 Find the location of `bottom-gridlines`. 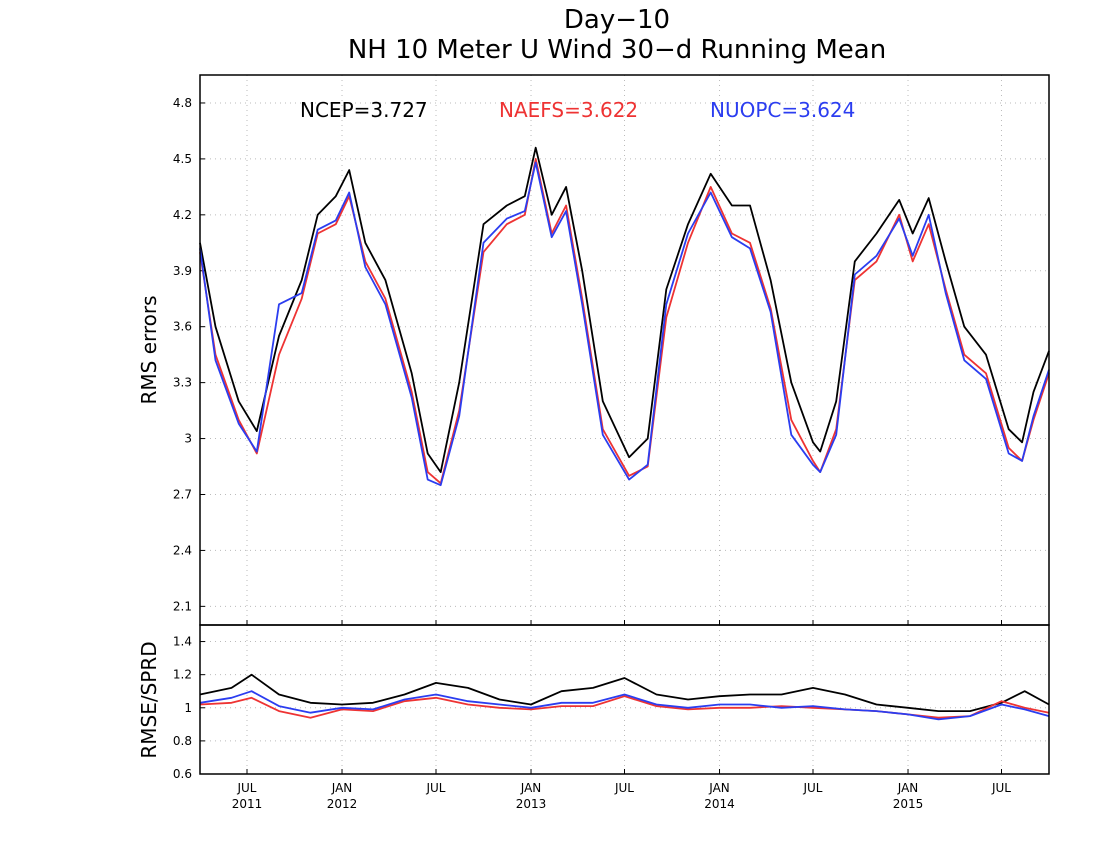

bottom-gridlines is located at coordinates (624, 699).